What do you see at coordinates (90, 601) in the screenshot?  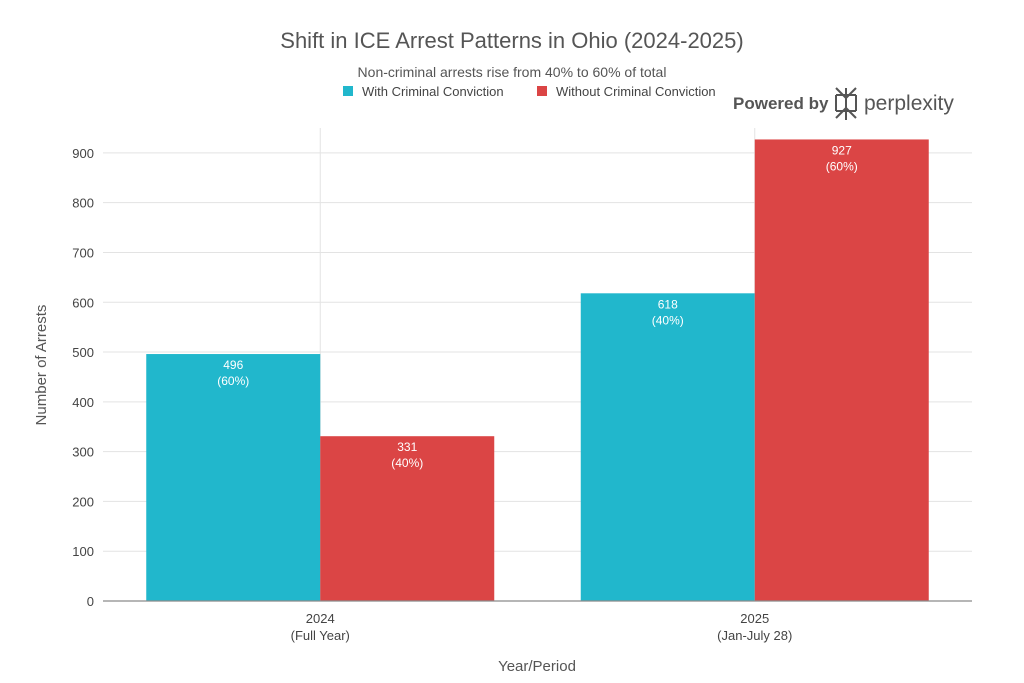 I see `y-tick-label: 0` at bounding box center [90, 601].